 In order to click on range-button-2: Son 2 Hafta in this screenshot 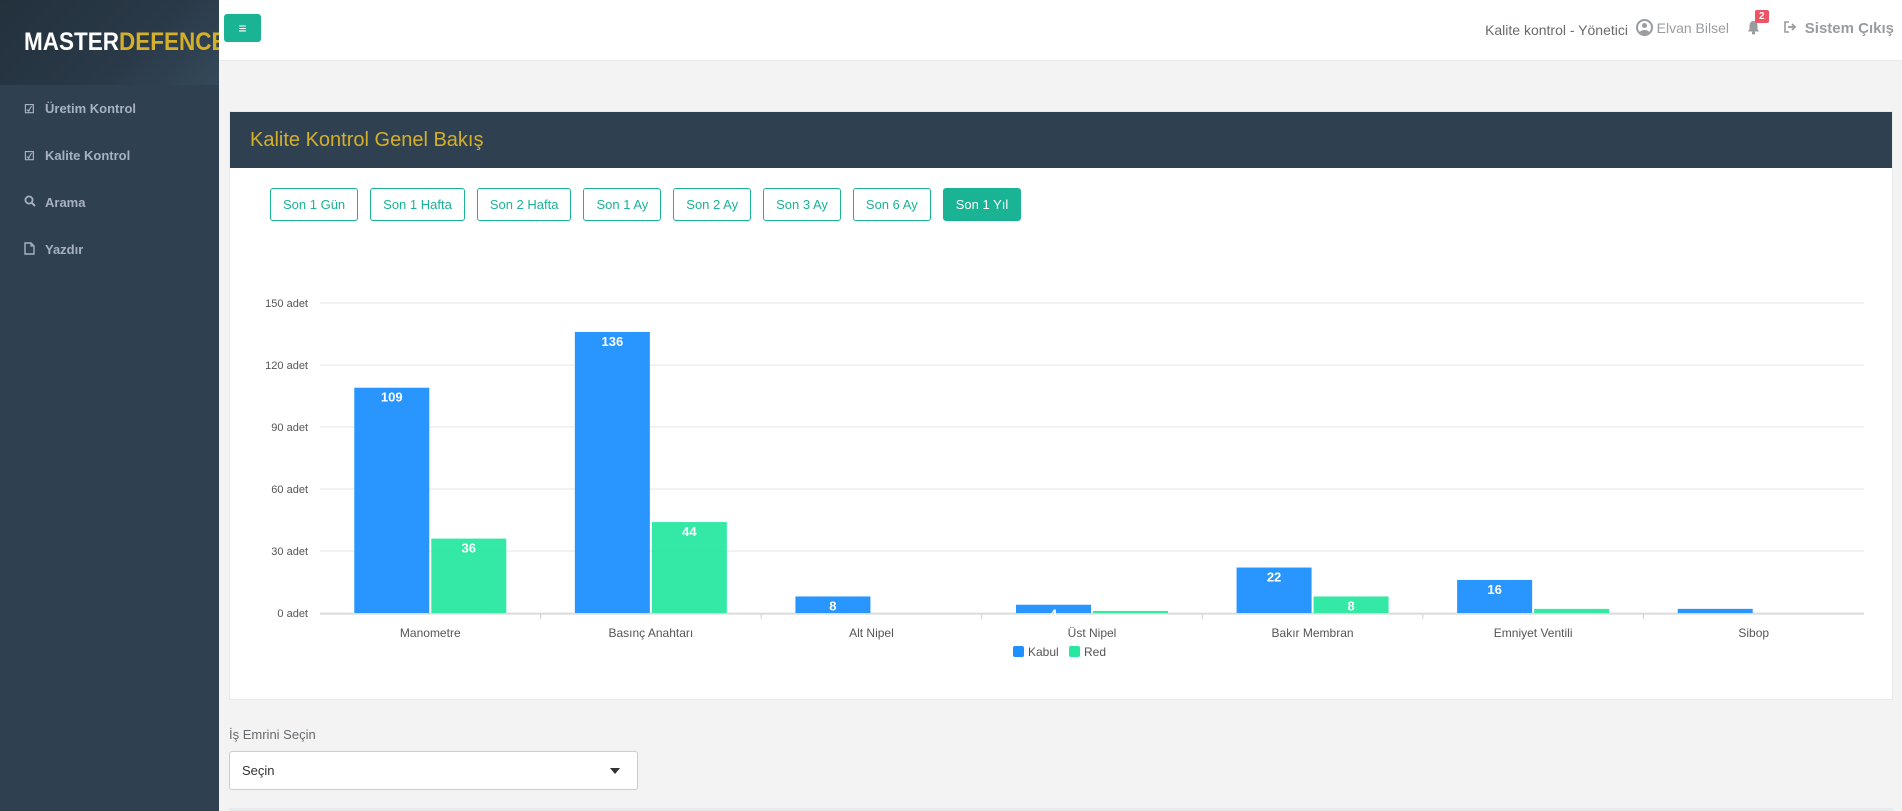, I will do `click(524, 204)`.